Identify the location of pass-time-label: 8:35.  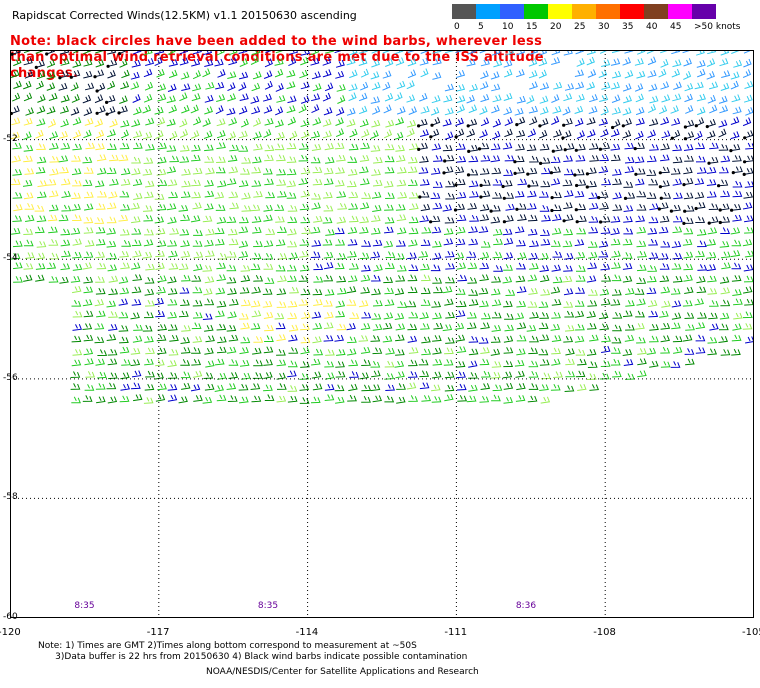
(84, 606).